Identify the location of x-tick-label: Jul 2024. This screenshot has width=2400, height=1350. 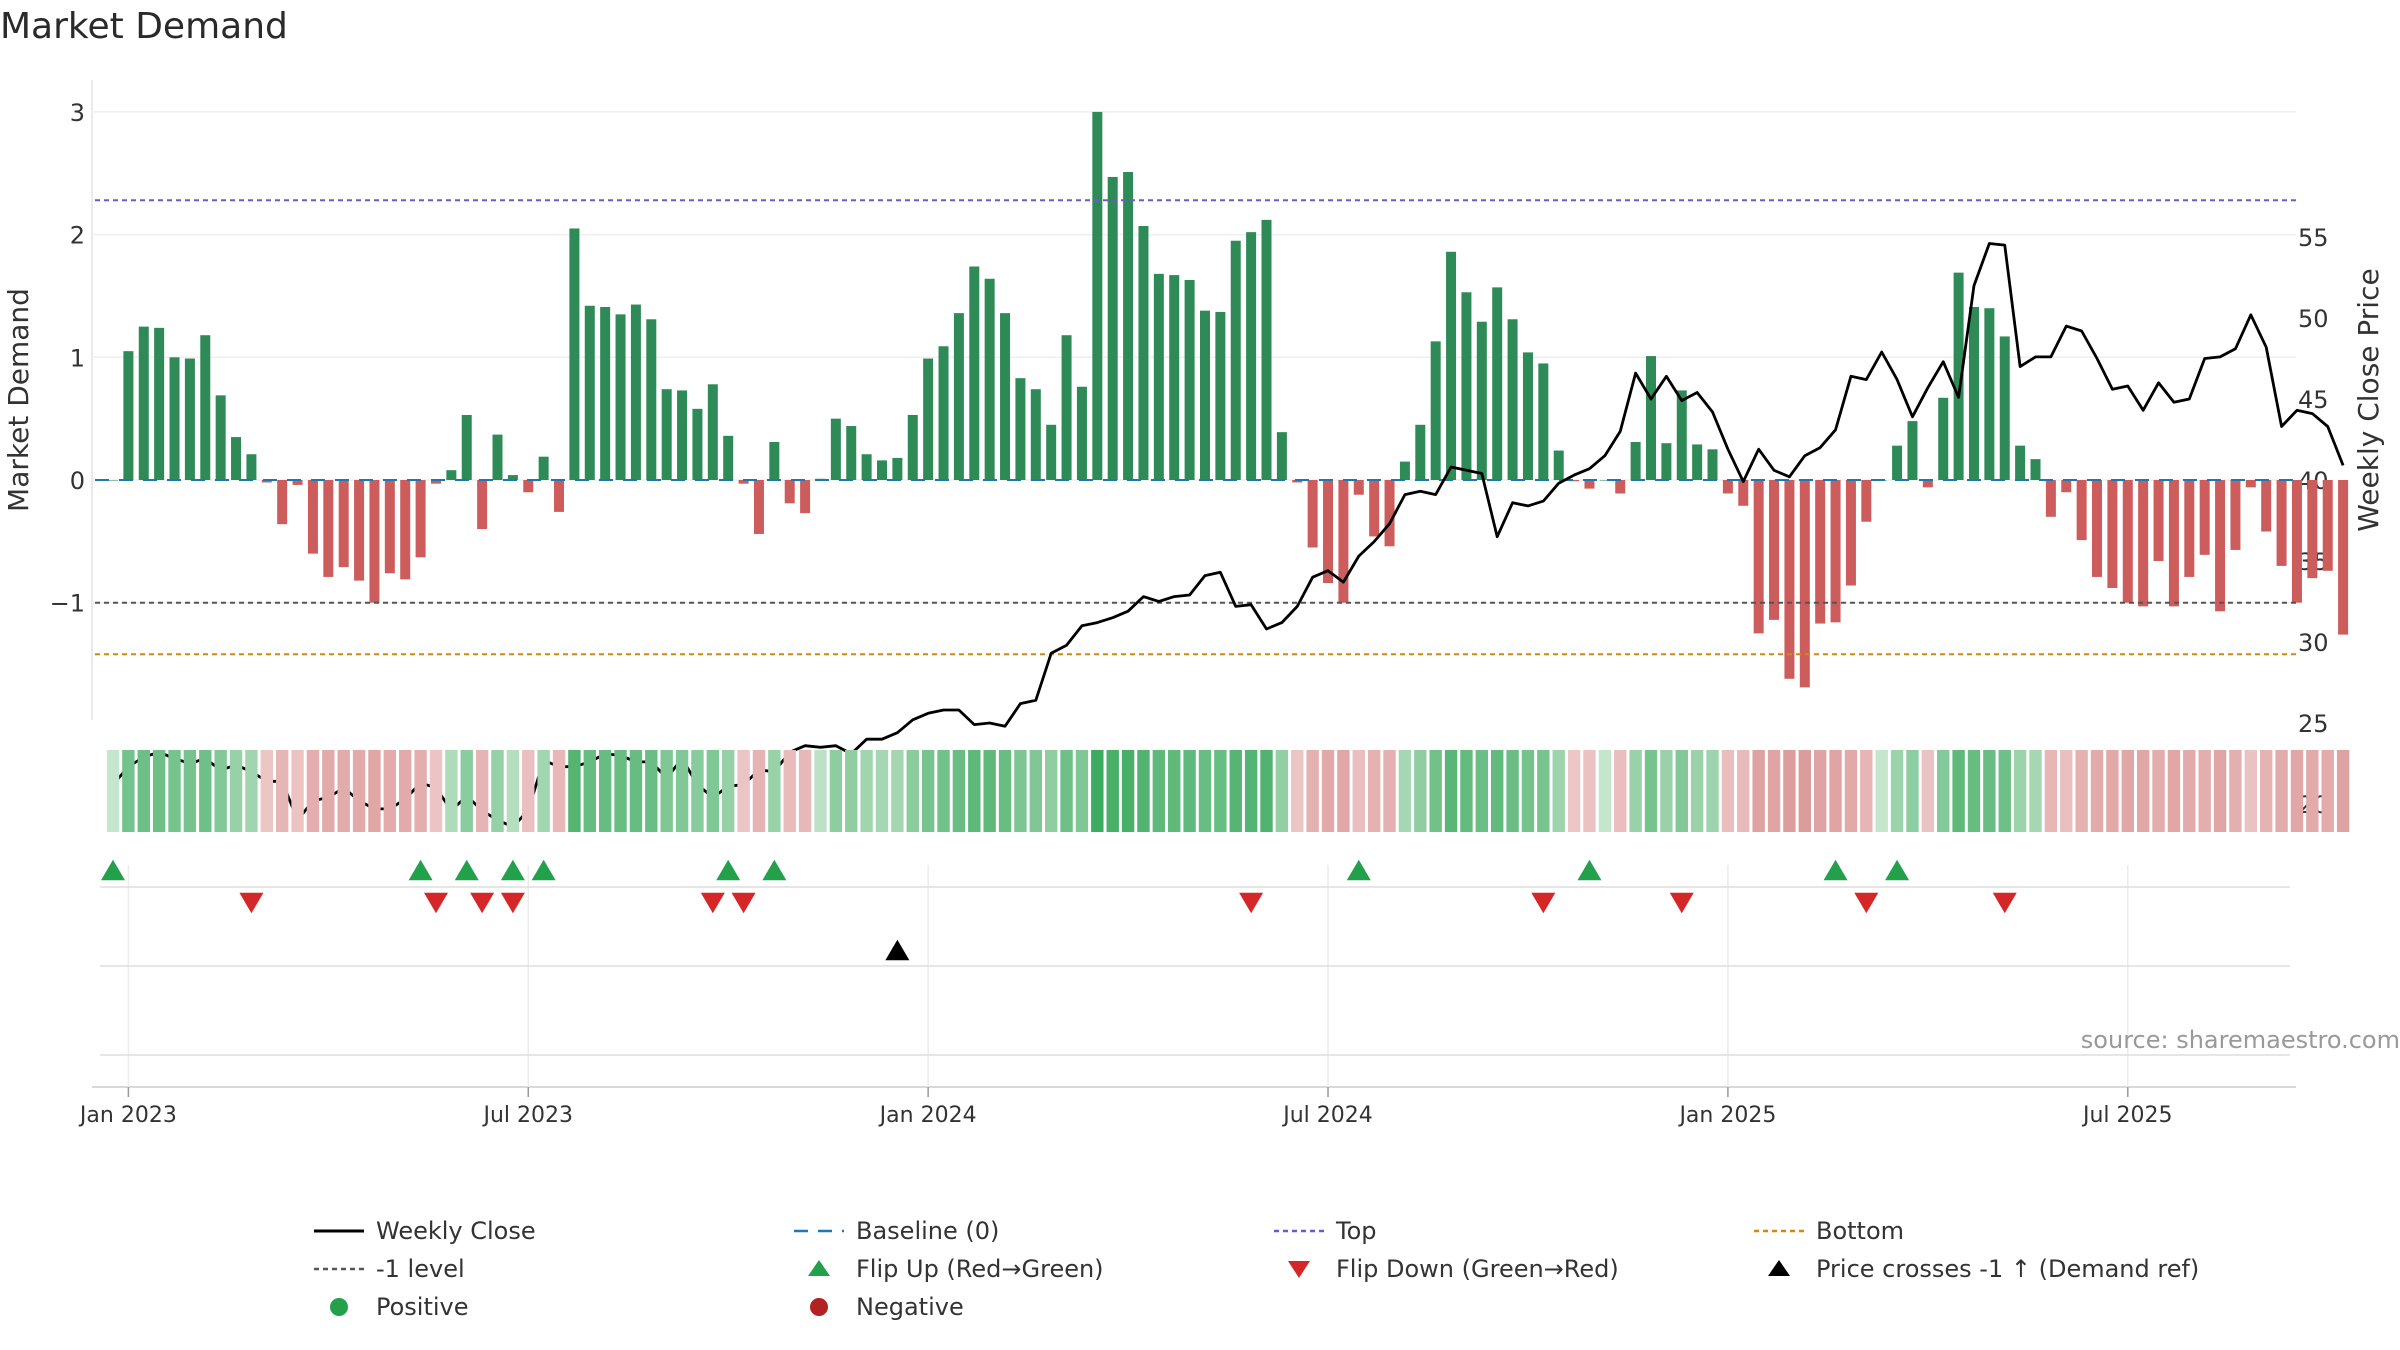
(1327, 1115).